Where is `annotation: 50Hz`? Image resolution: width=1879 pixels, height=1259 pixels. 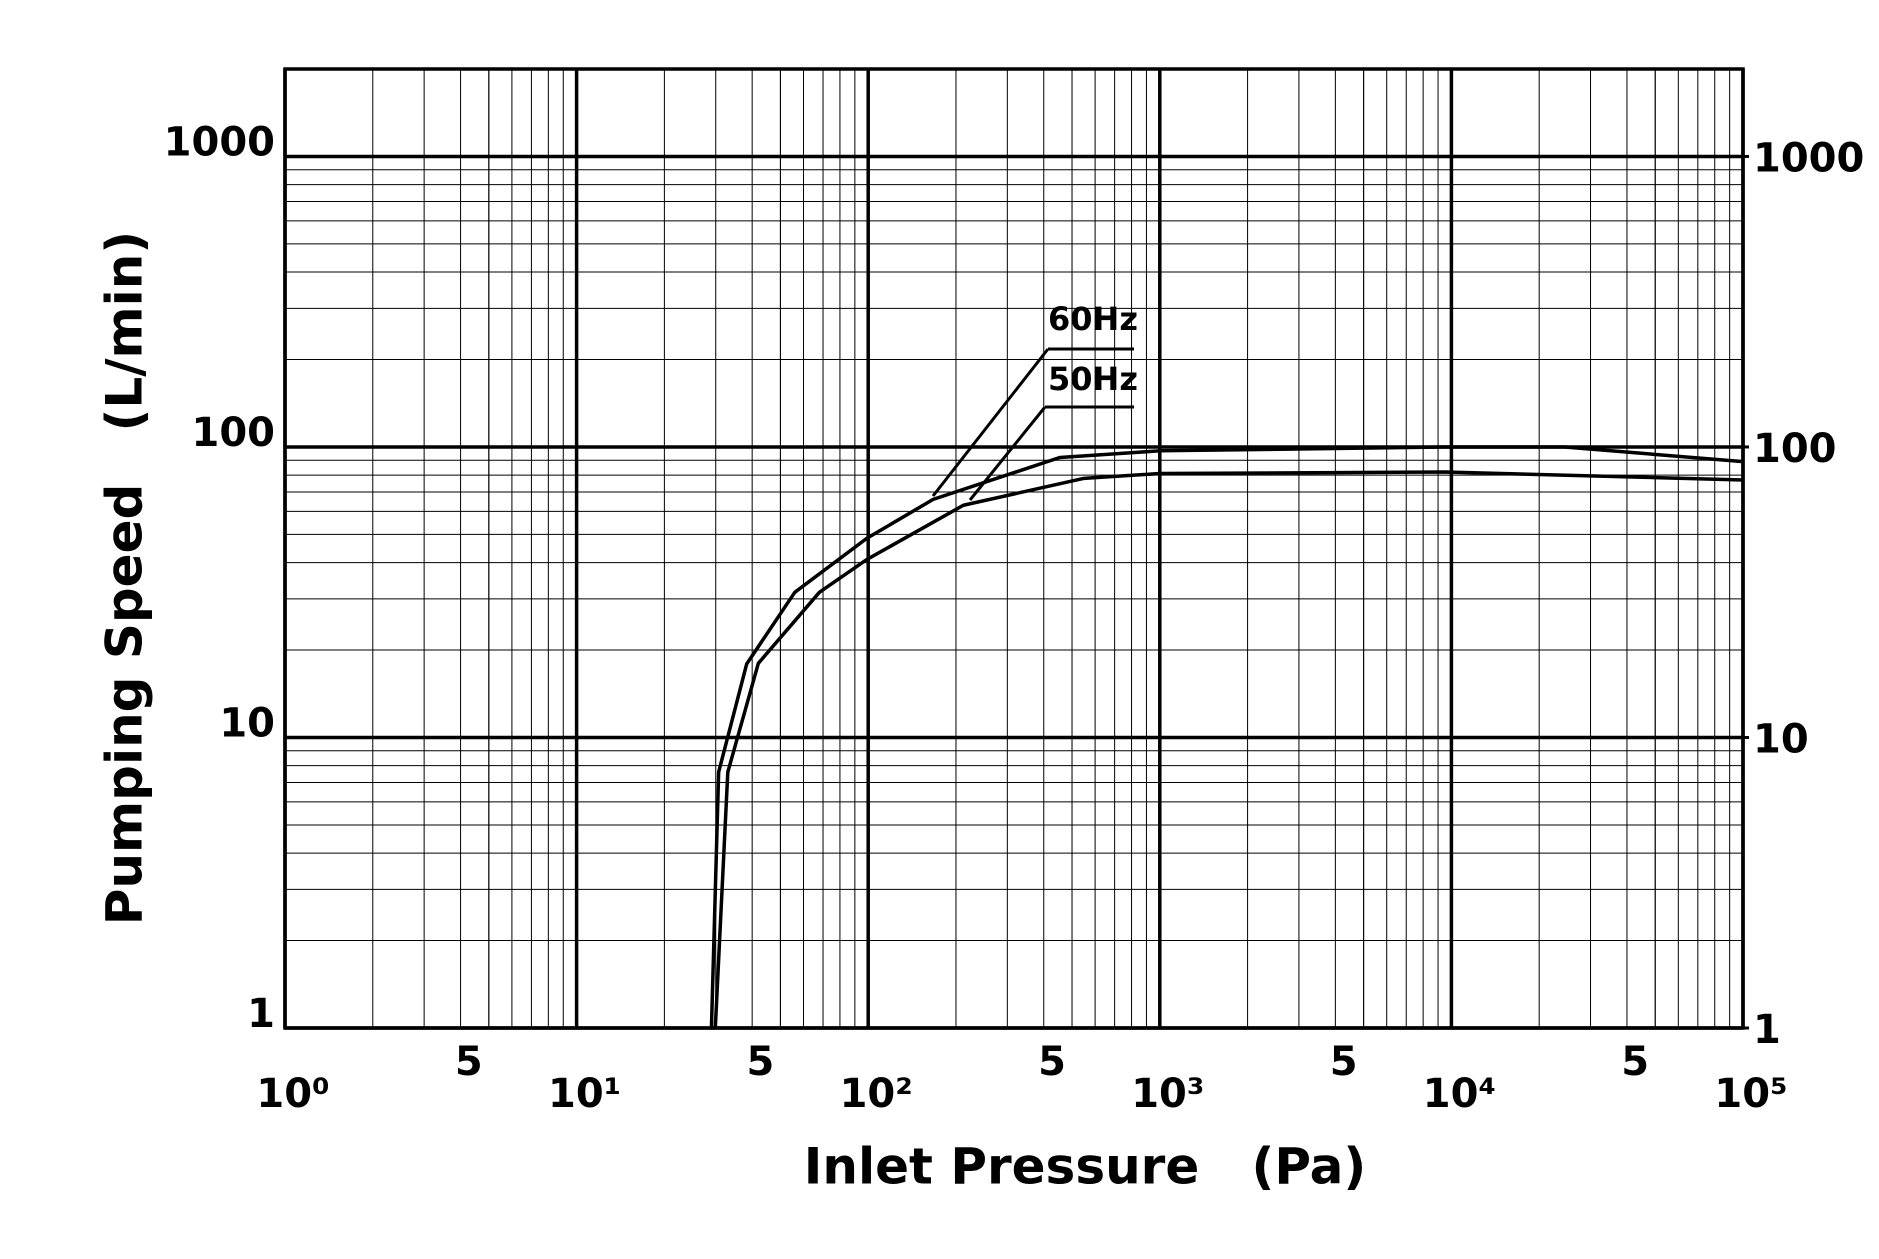
annotation: 50Hz is located at coordinates (1093, 379).